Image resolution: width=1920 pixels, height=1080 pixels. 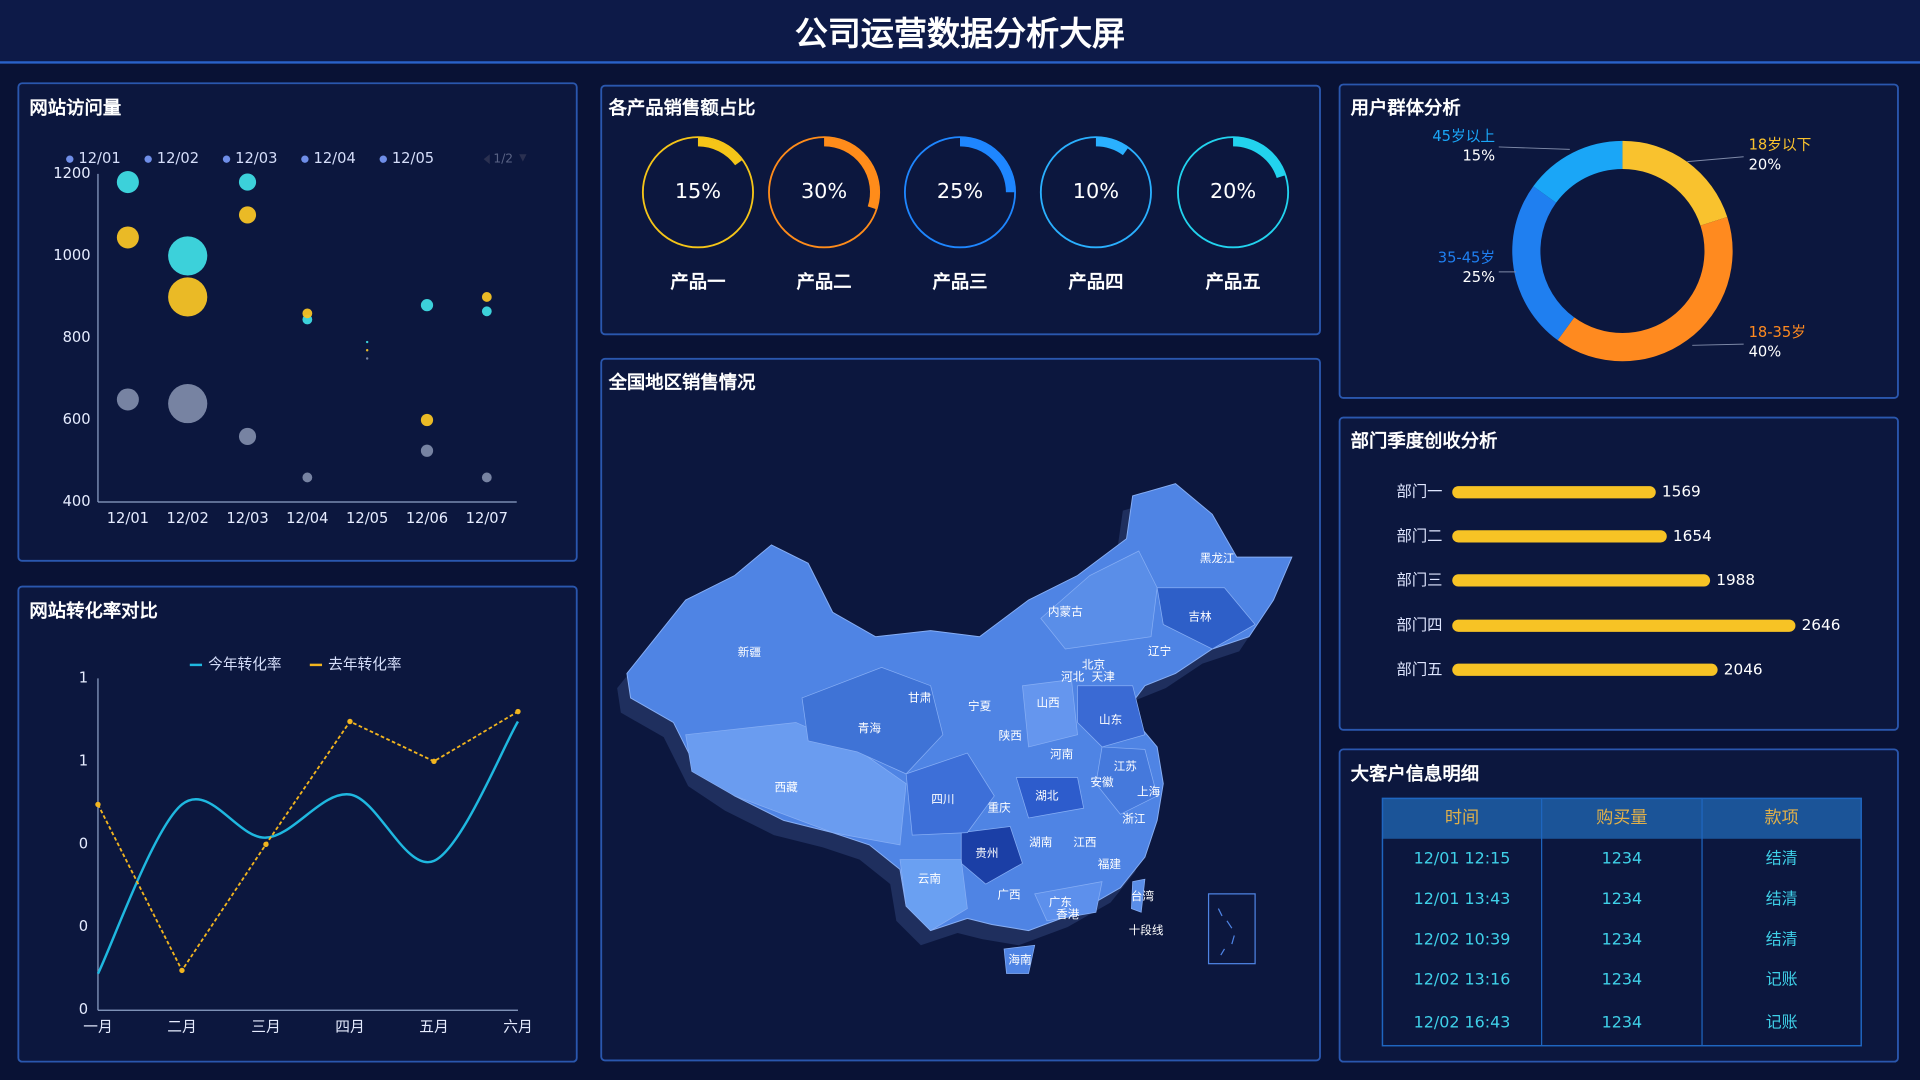 What do you see at coordinates (1559, 536) in the screenshot?
I see `bar` at bounding box center [1559, 536].